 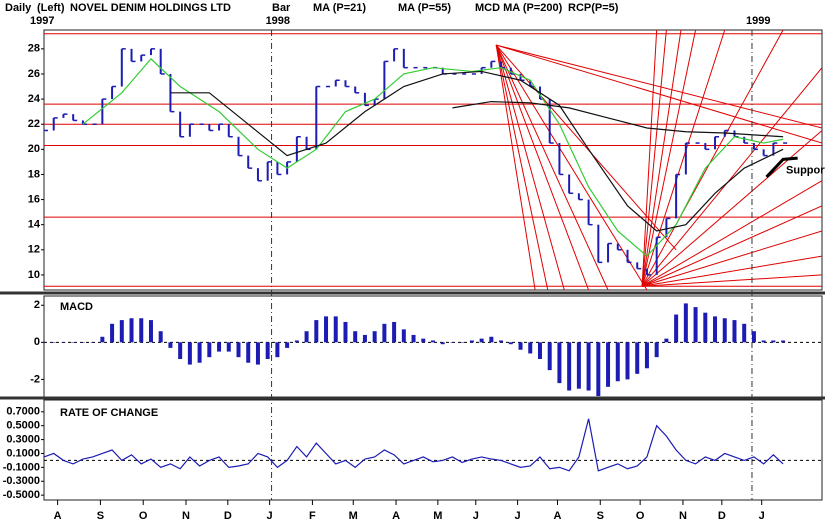 What do you see at coordinates (312, 516) in the screenshot?
I see `x-tick-label: F` at bounding box center [312, 516].